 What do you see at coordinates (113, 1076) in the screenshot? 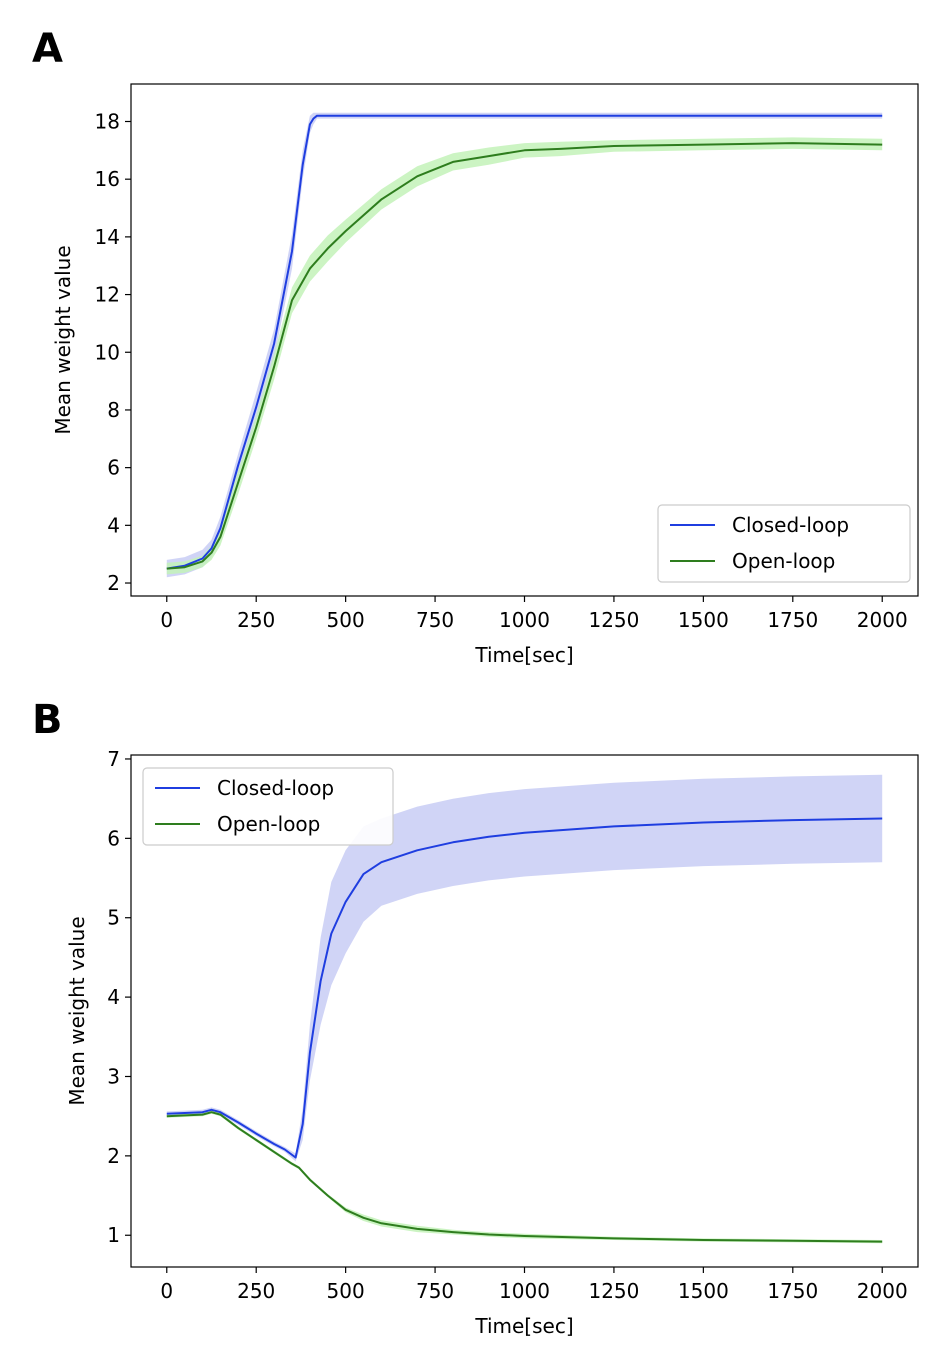
I see `y-tick-label: 3` at bounding box center [113, 1076].